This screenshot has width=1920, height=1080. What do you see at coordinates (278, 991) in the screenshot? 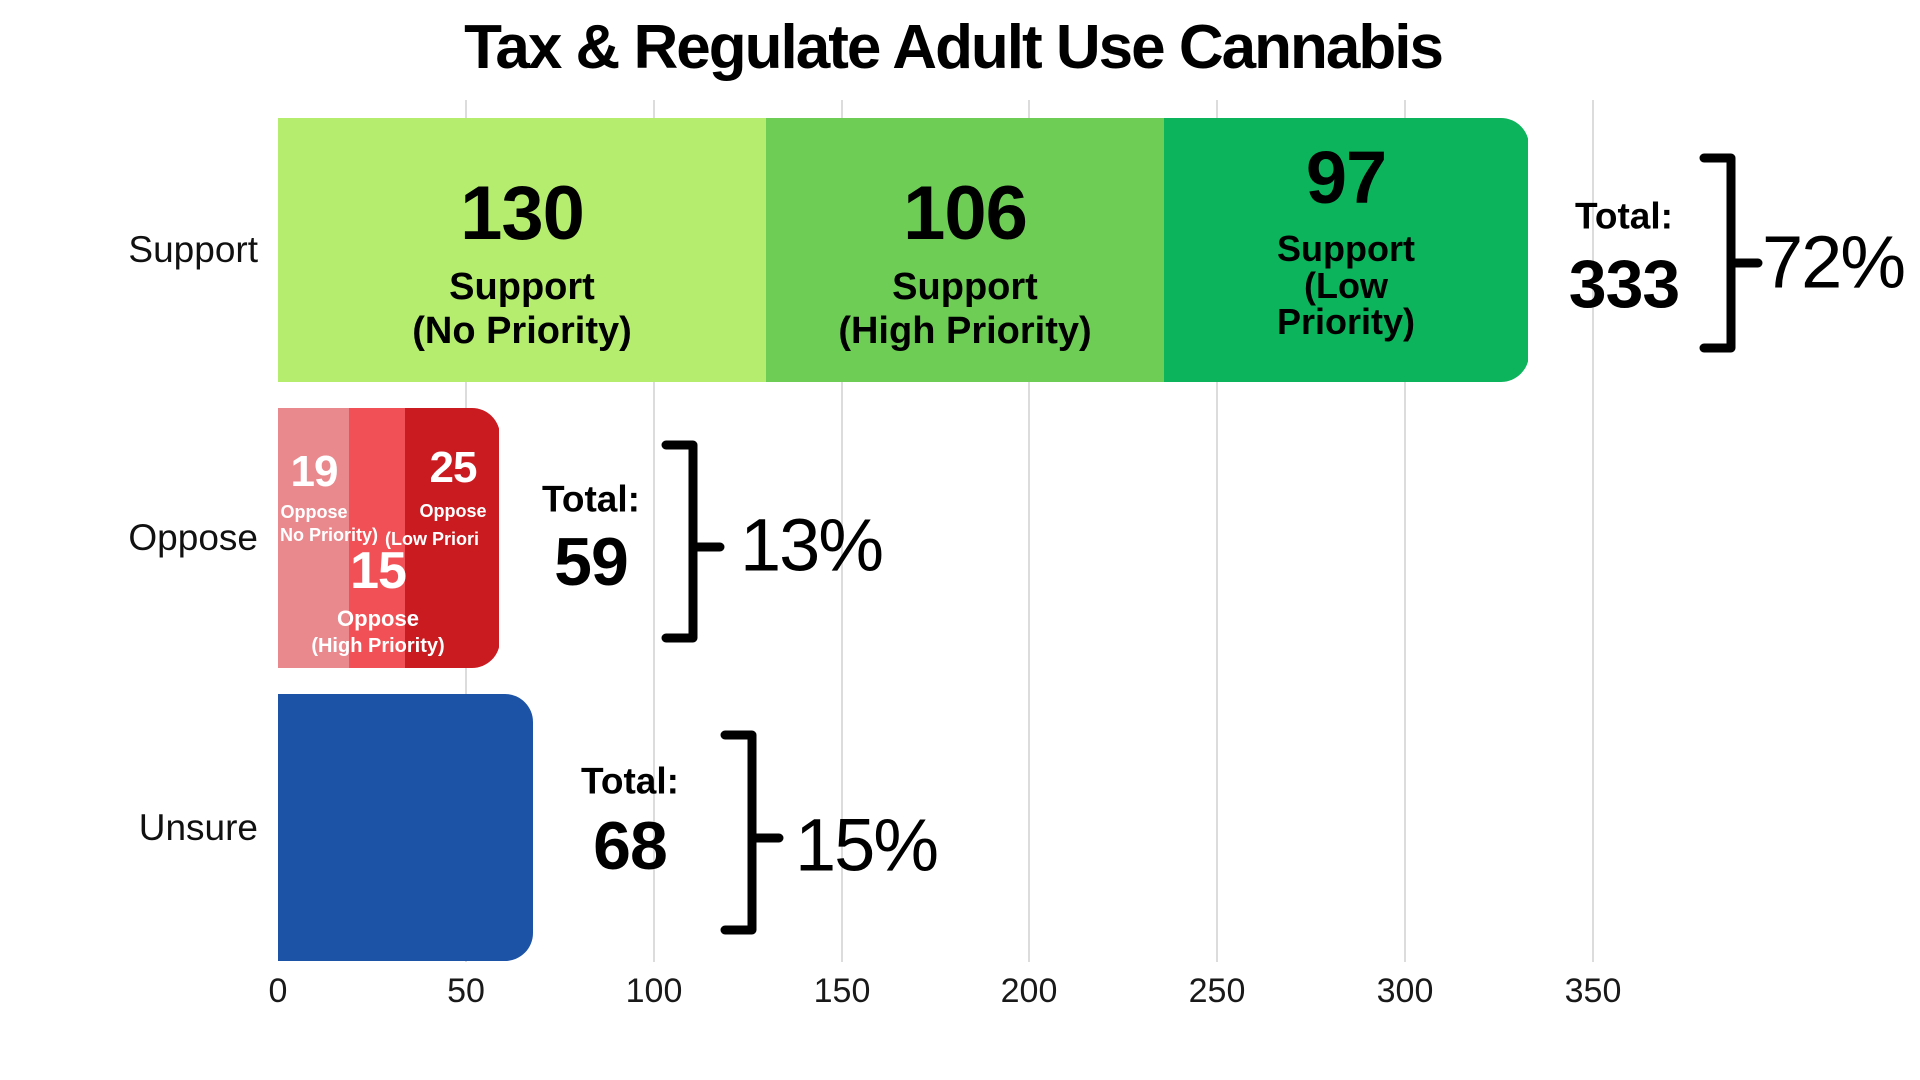
I see `x-tick-0: 0` at bounding box center [278, 991].